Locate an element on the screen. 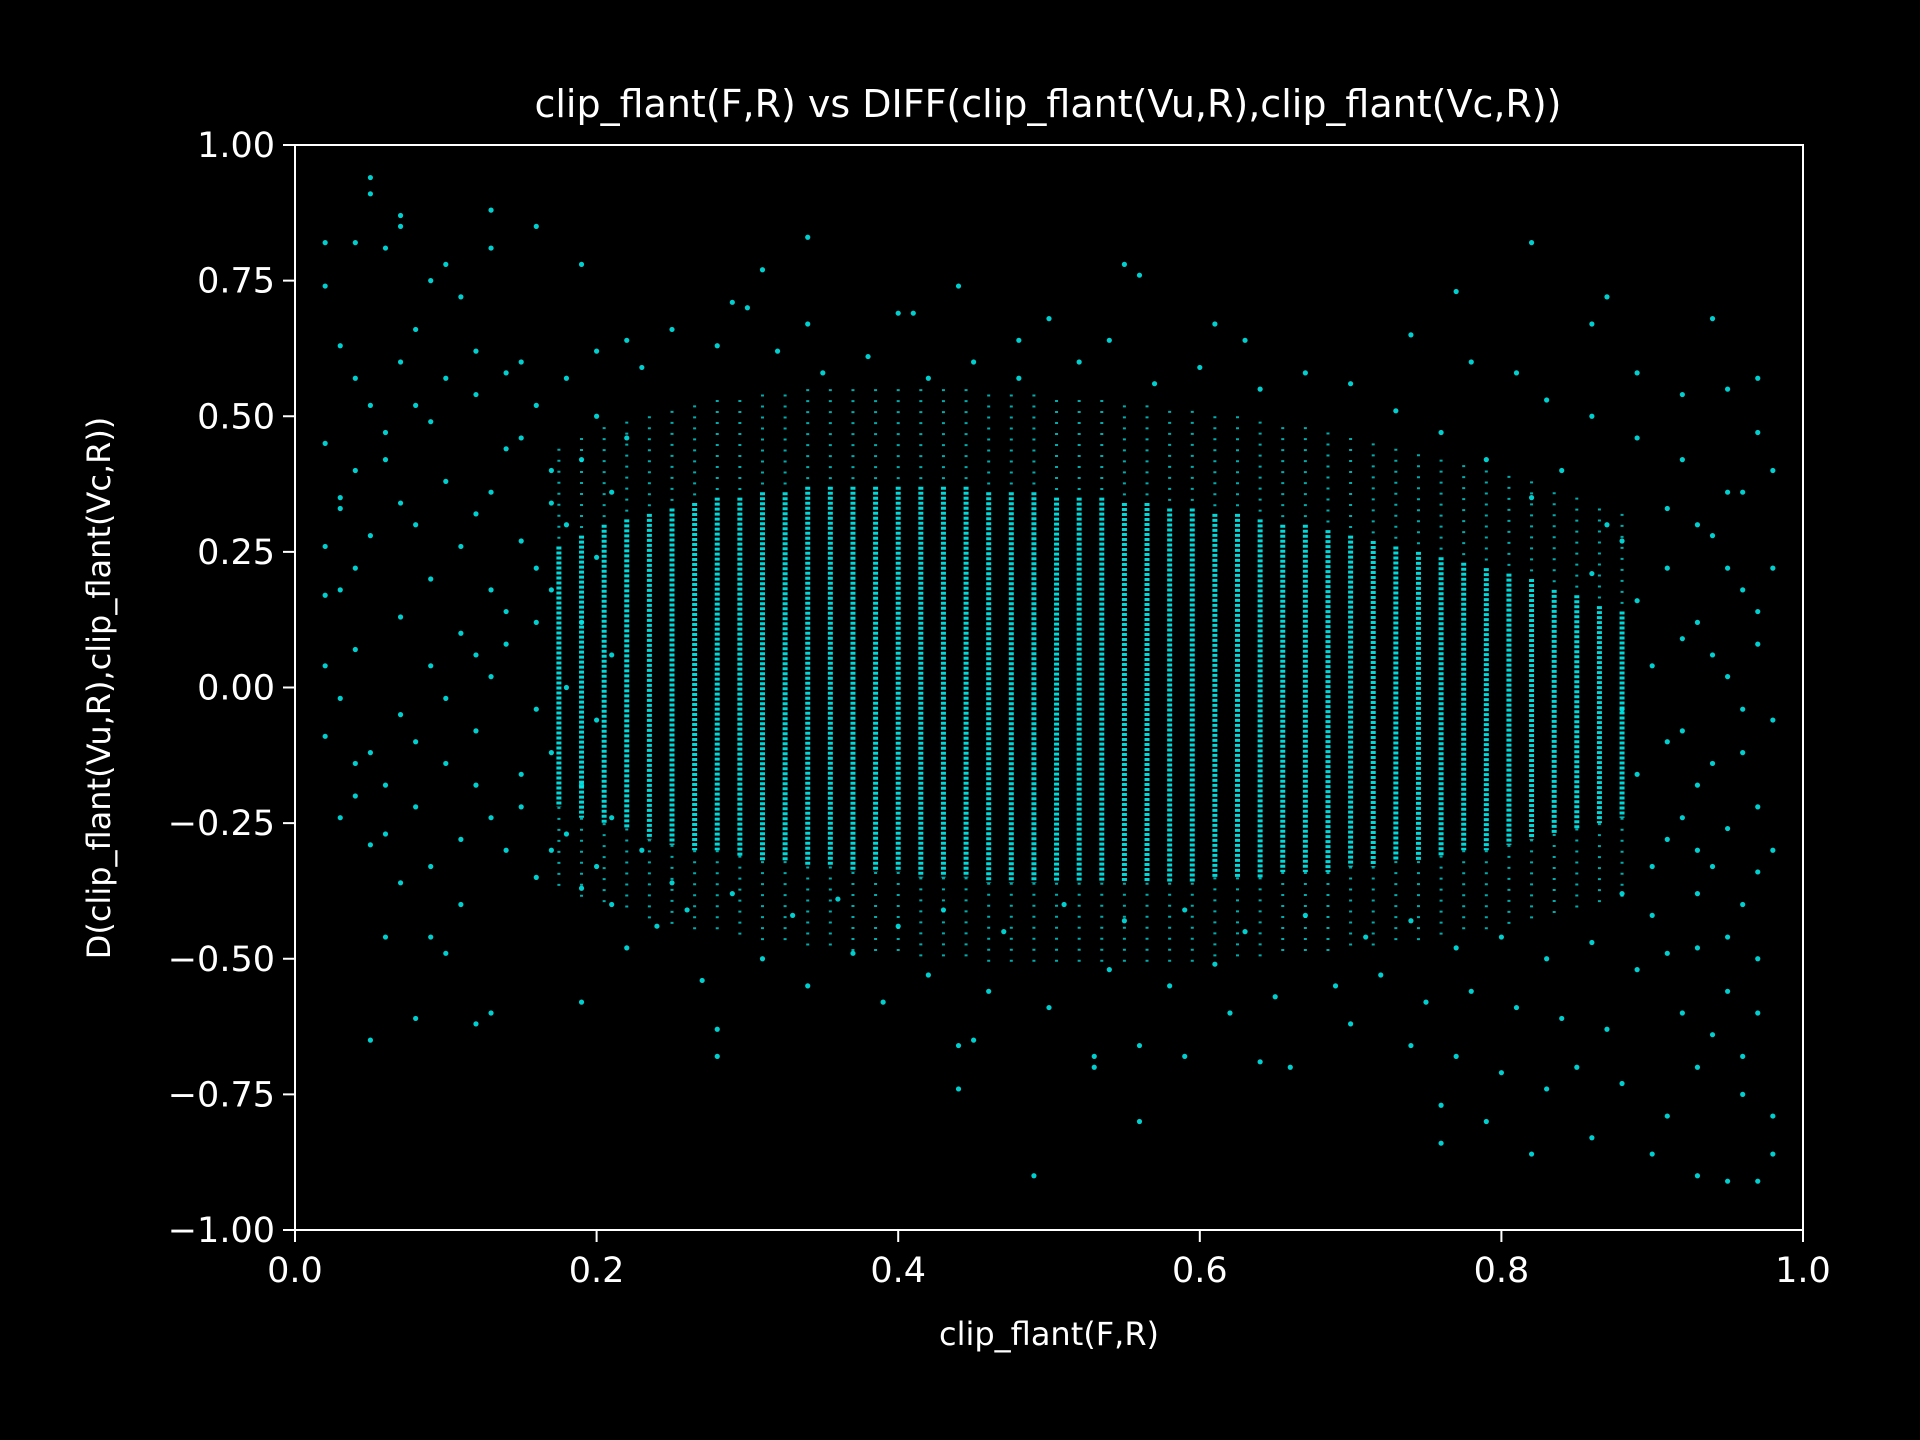  x-tick-label: 0.0 is located at coordinates (295, 1271).